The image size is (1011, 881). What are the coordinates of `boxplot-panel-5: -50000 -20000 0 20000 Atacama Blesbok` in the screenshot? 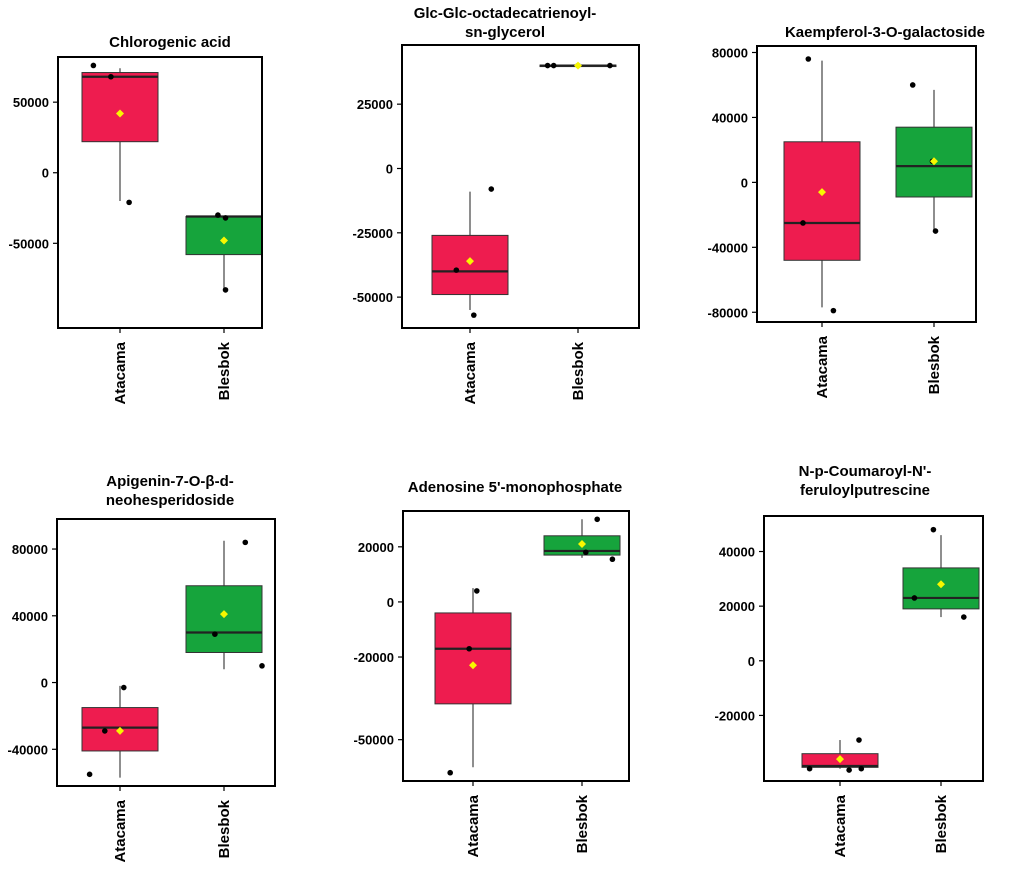 It's located at (492, 684).